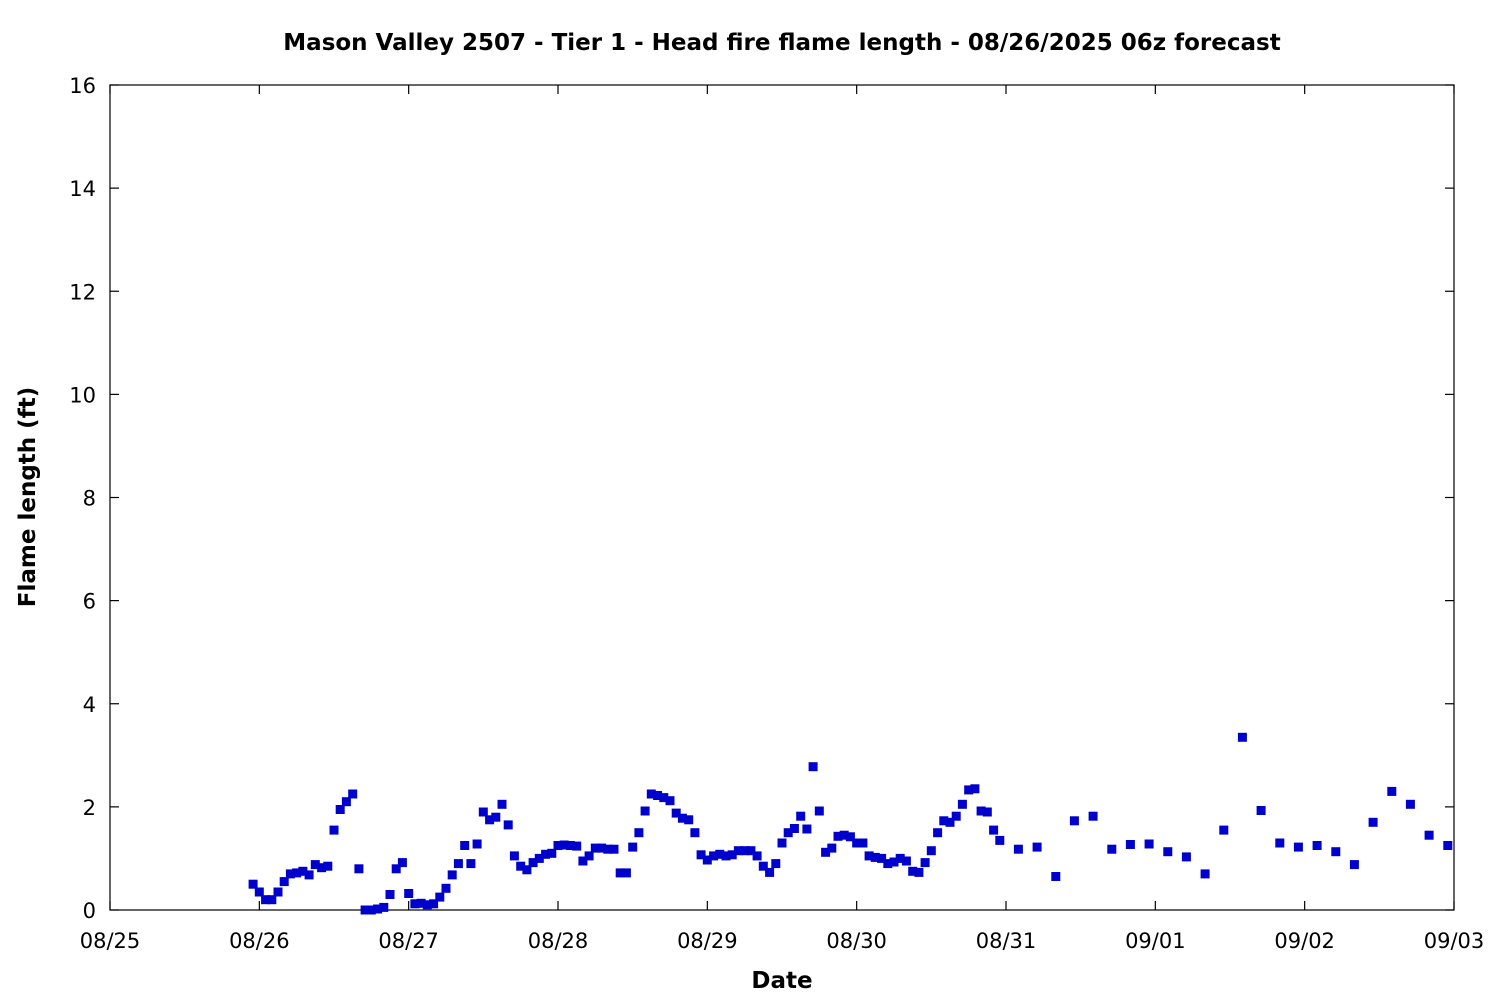 This screenshot has width=1500, height=1000. What do you see at coordinates (1006, 941) in the screenshot?
I see `x-tick-label: 08/31` at bounding box center [1006, 941].